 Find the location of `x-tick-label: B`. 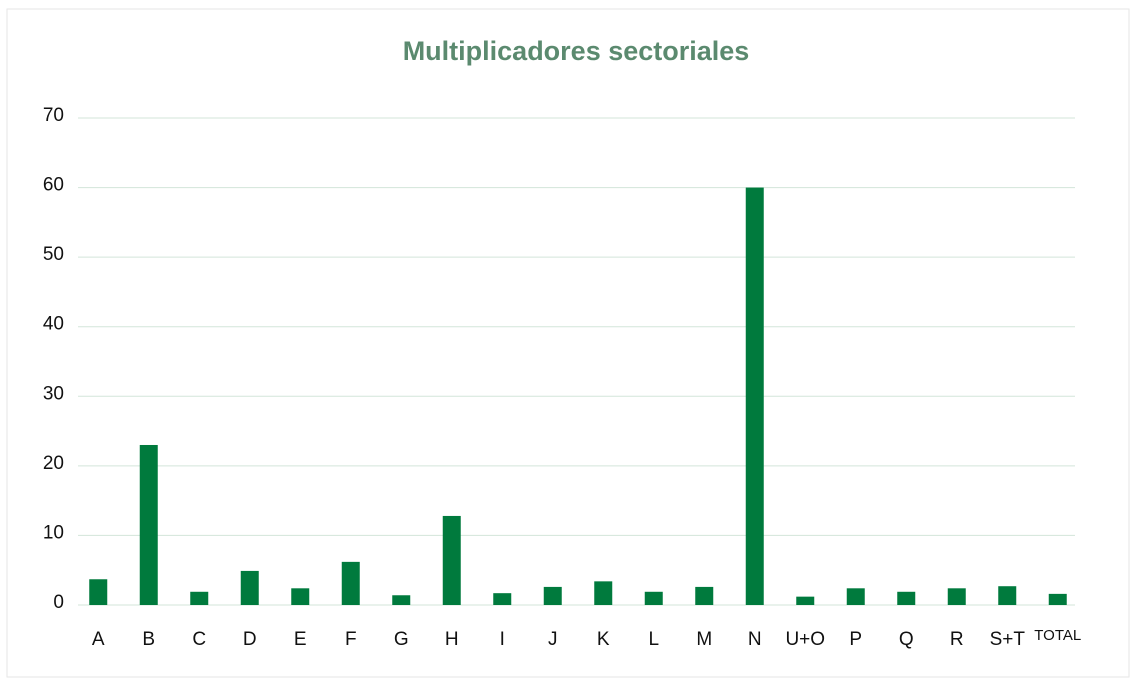

x-tick-label: B is located at coordinates (148, 639).